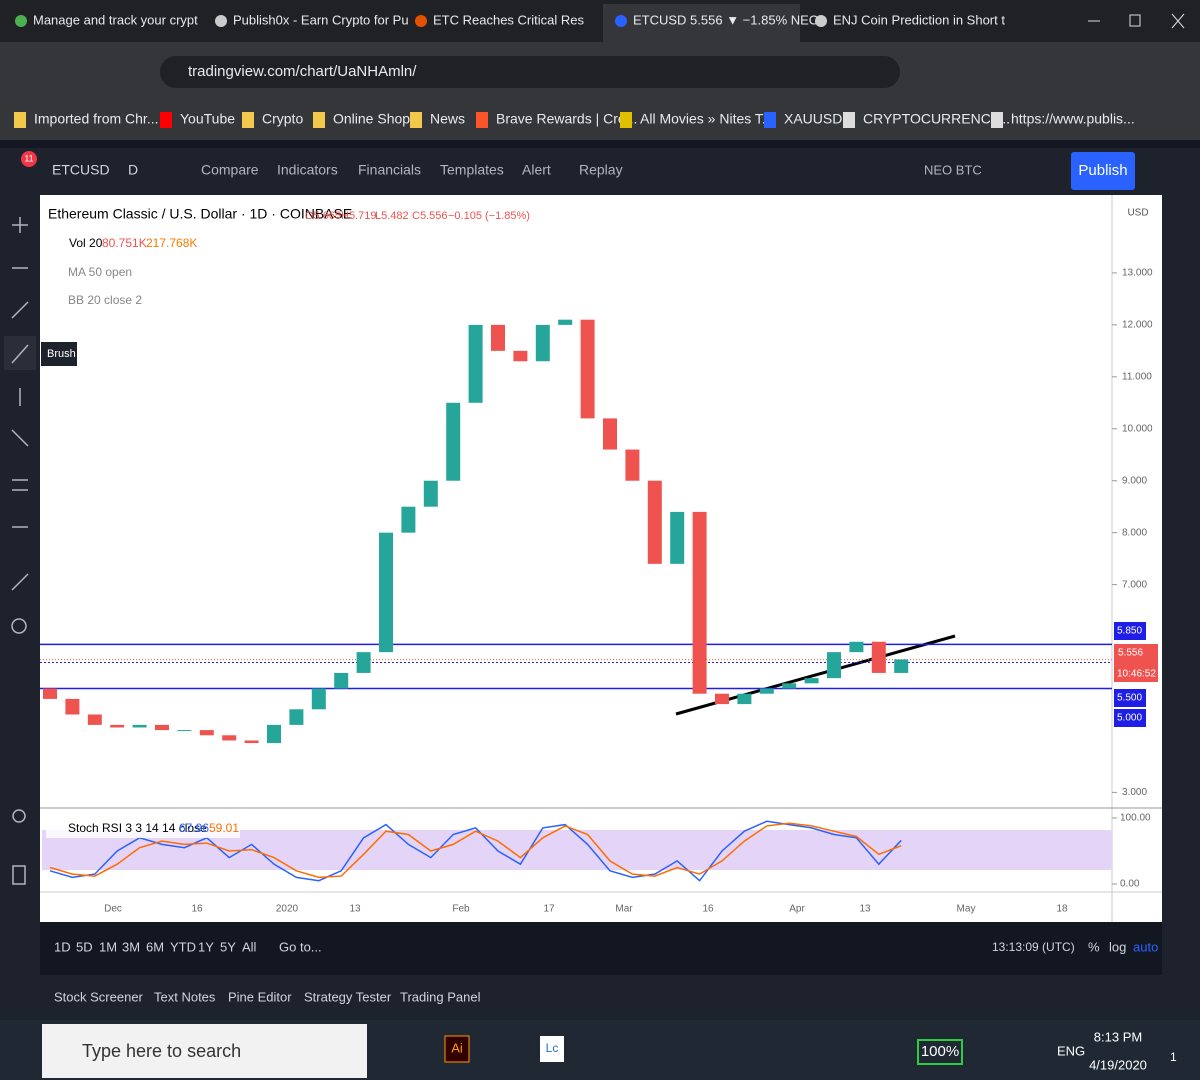 This screenshot has width=1200, height=1080. What do you see at coordinates (185, 996) in the screenshot?
I see `panel-tab: Text Notes` at bounding box center [185, 996].